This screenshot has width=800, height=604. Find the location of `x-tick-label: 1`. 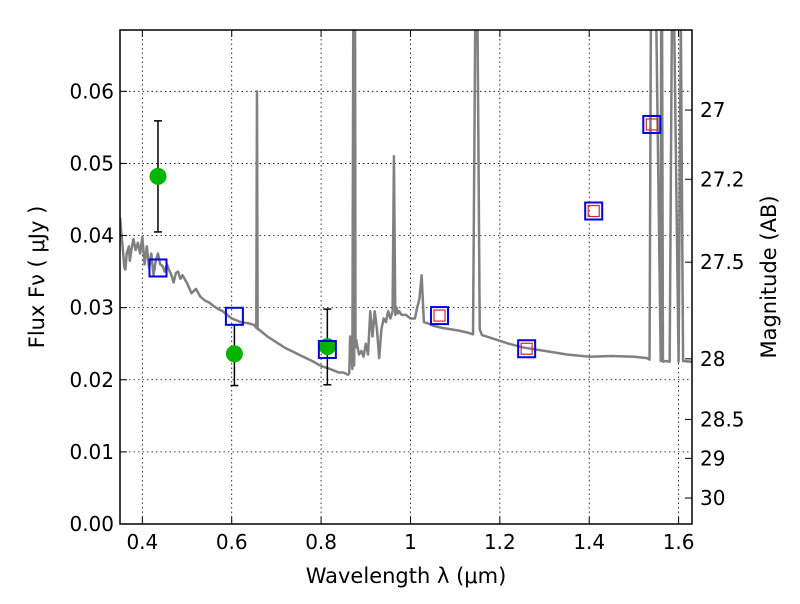

x-tick-label: 1 is located at coordinates (410, 542).